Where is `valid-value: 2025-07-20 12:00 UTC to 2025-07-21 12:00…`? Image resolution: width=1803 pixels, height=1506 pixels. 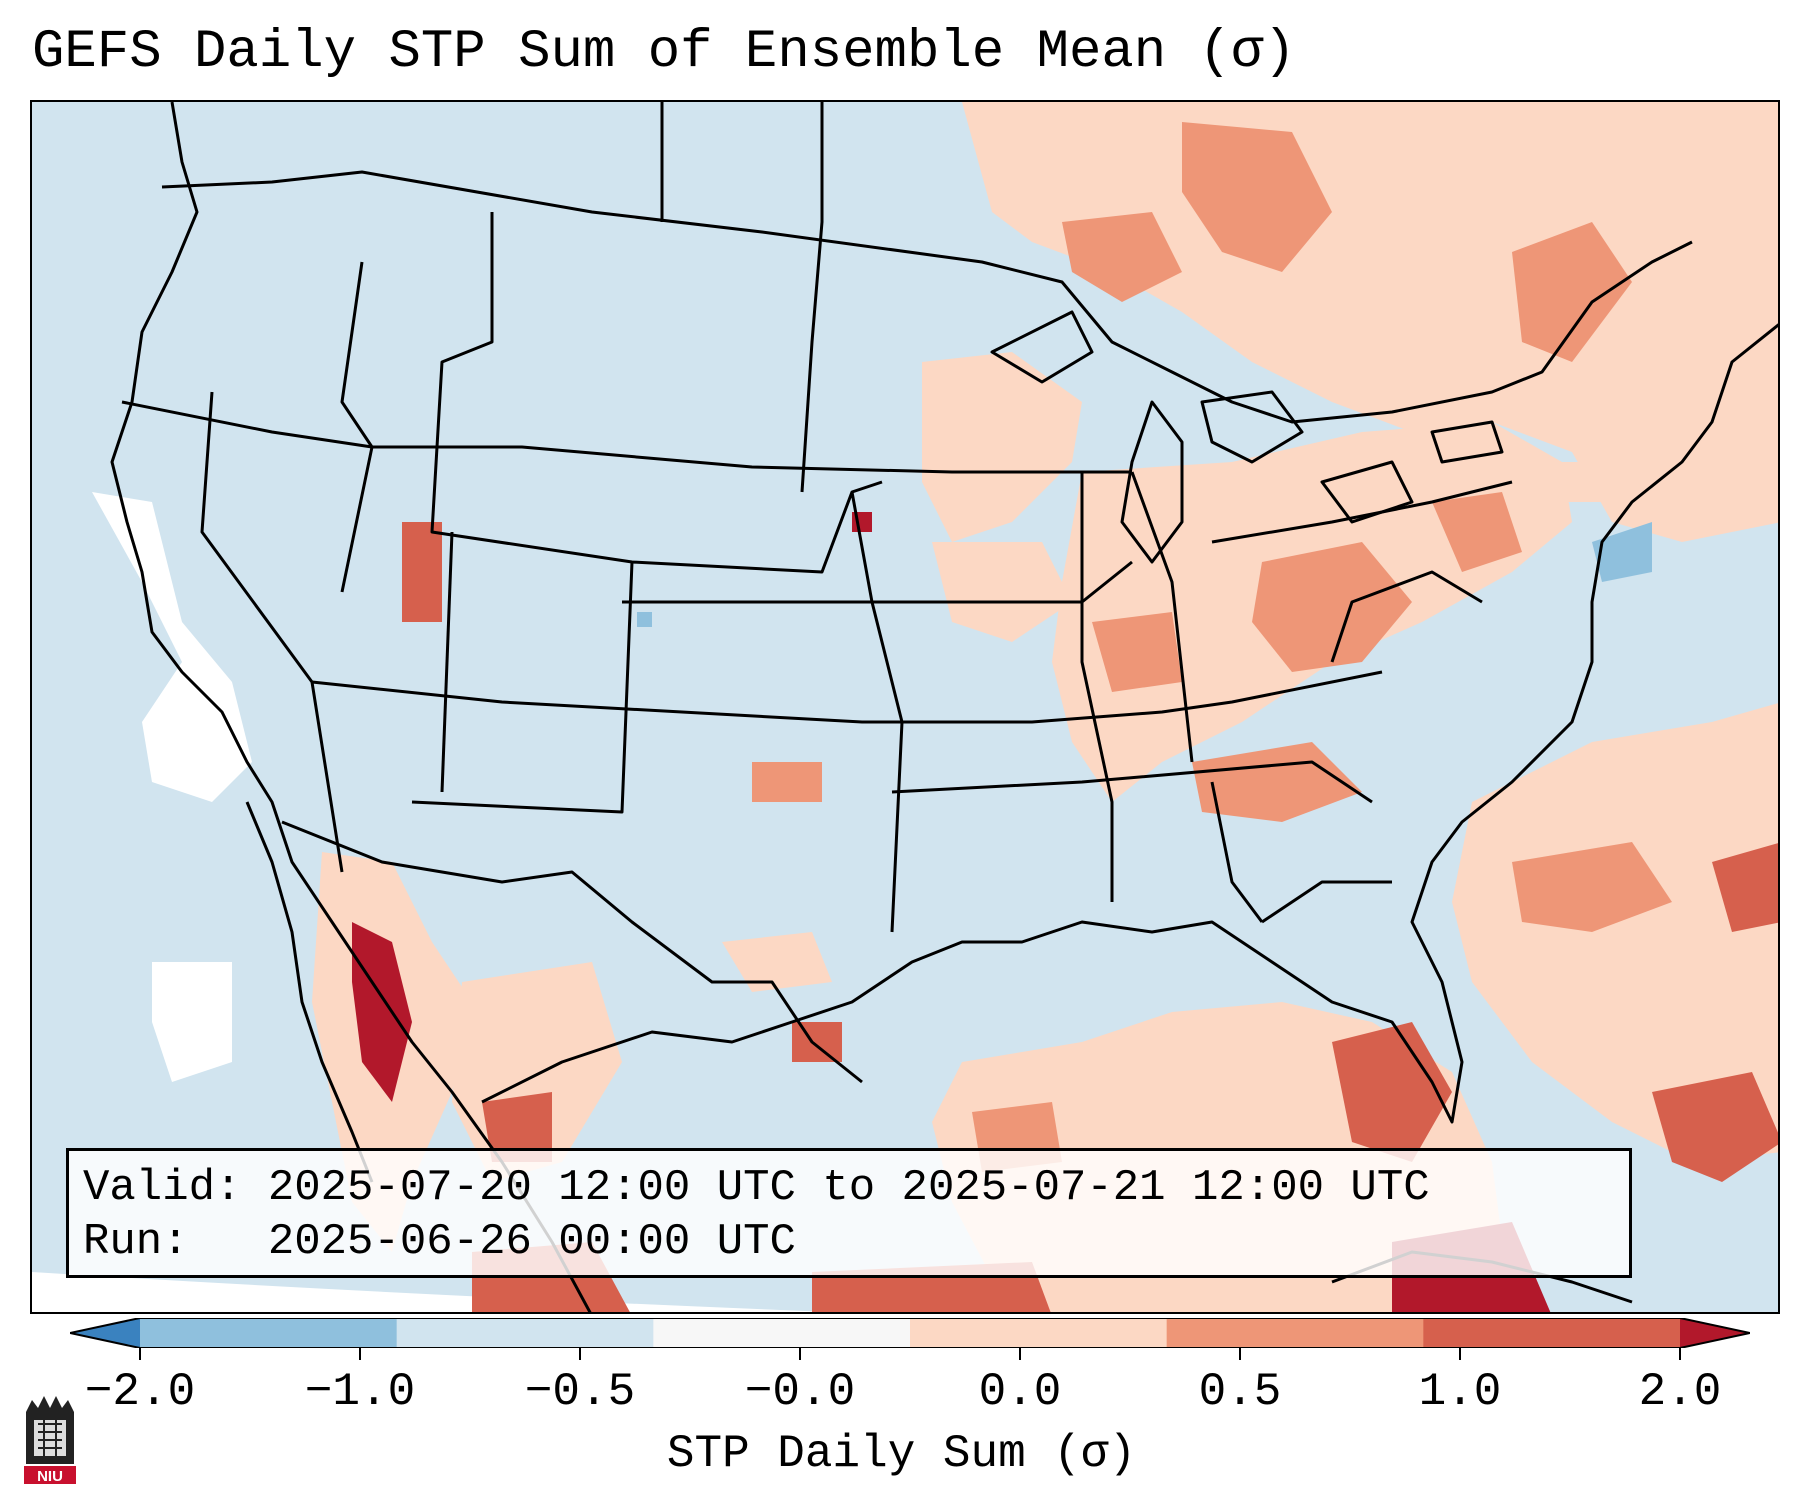 valid-value: 2025-07-20 12:00 UTC to 2025-07-21 12:00… is located at coordinates (848, 1188).